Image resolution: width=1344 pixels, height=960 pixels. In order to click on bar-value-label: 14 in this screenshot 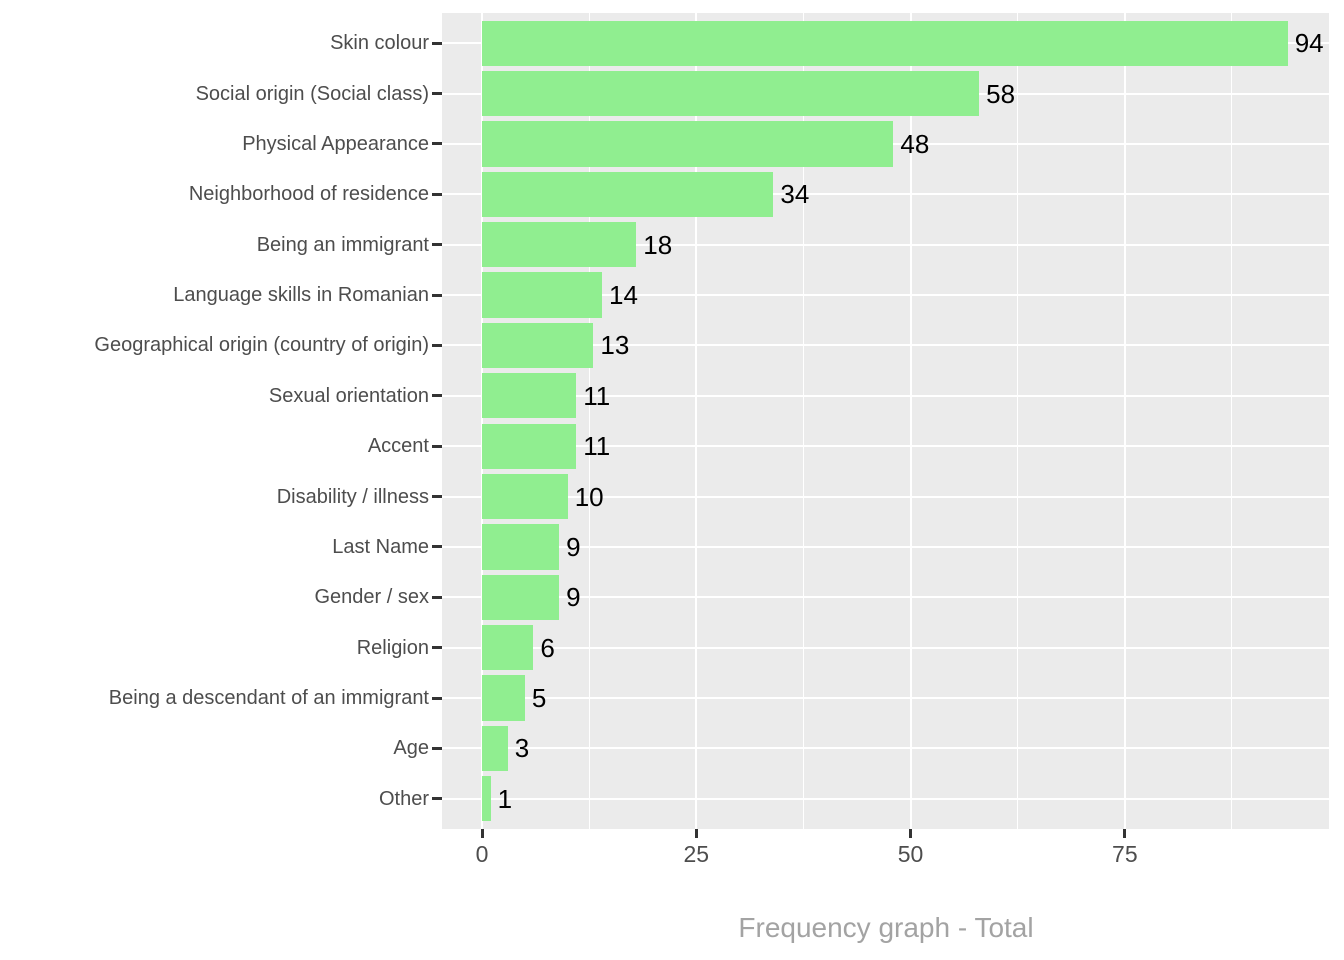, I will do `click(623, 295)`.